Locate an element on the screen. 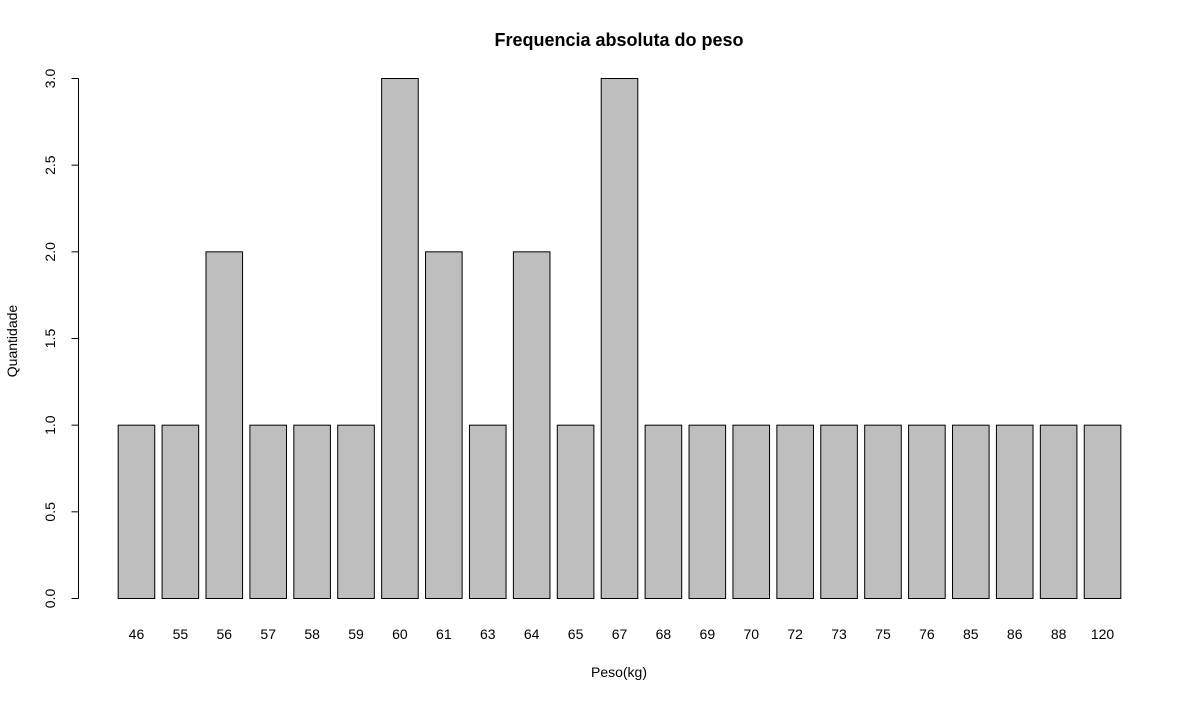 The height and width of the screenshot is (702, 1200). y-axis-label: Quantidade is located at coordinates (12, 341).